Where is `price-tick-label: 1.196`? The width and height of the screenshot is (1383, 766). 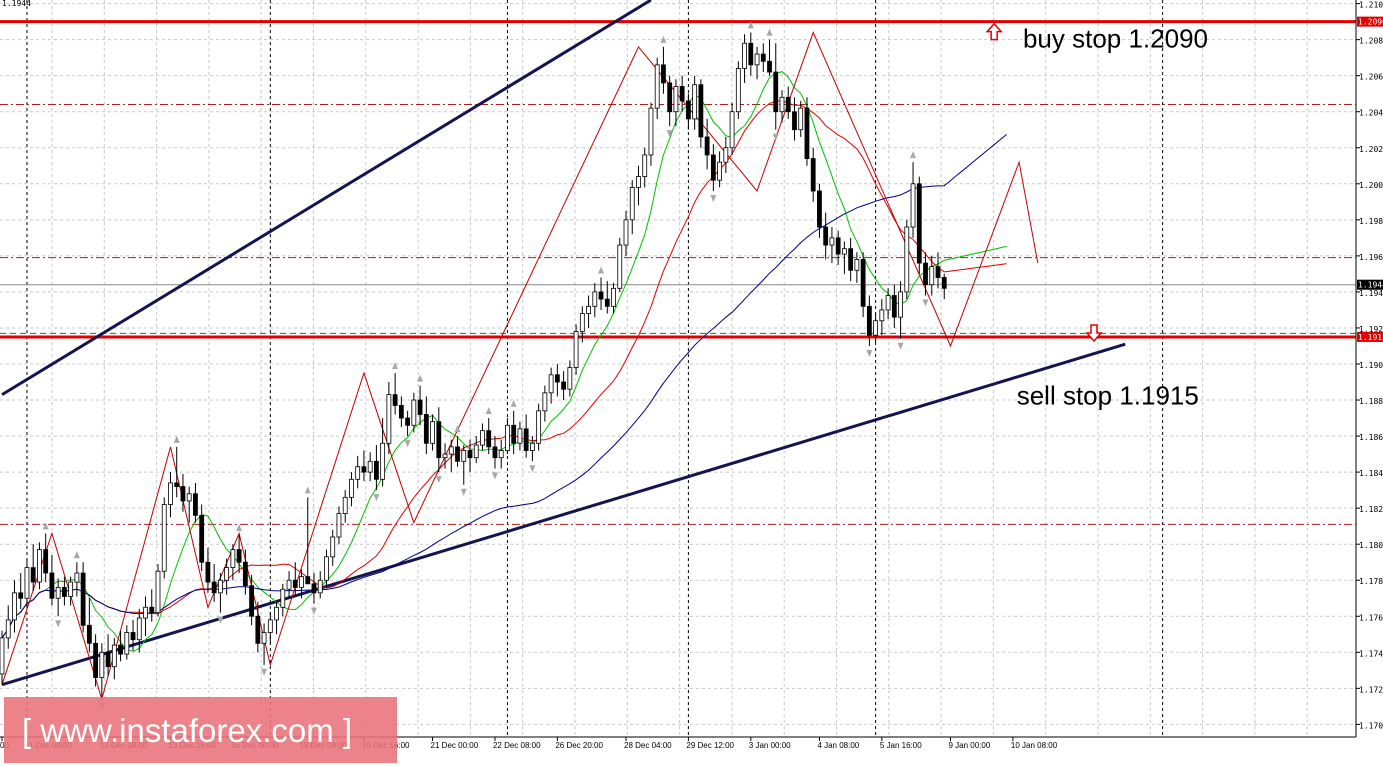 price-tick-label: 1.196 is located at coordinates (1371, 257).